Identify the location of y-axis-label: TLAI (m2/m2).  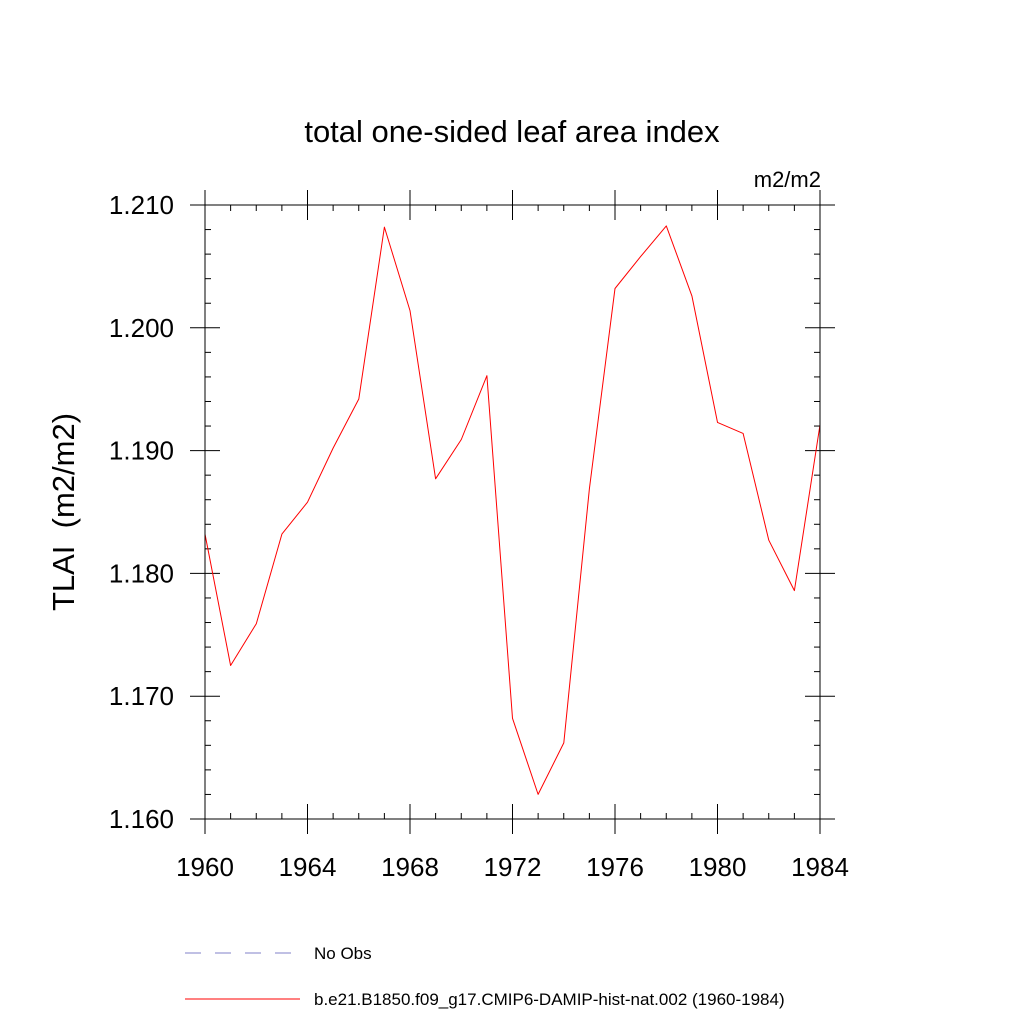
(63, 512).